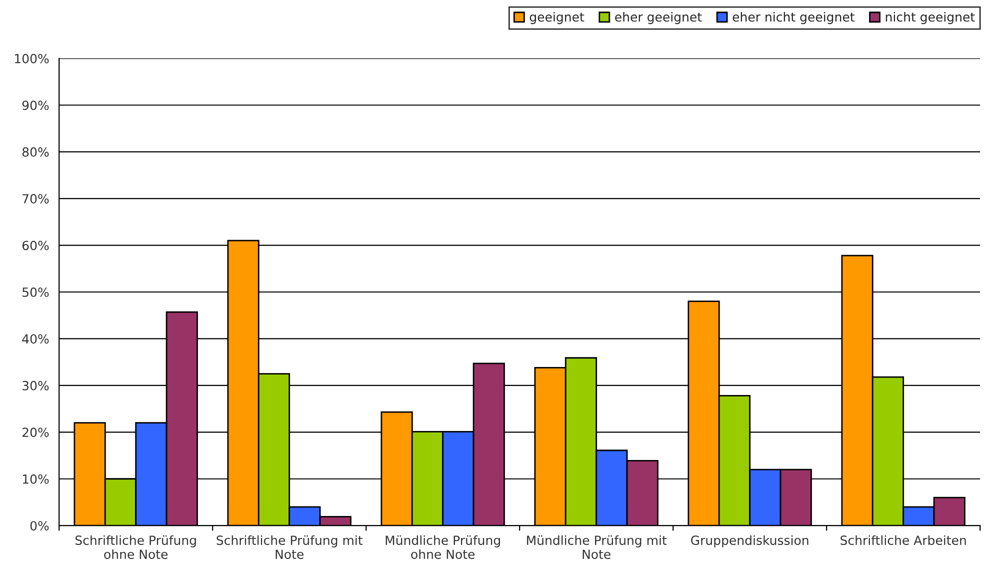 This screenshot has height=584, width=985. What do you see at coordinates (35, 339) in the screenshot?
I see `y-tick-label: 40%` at bounding box center [35, 339].